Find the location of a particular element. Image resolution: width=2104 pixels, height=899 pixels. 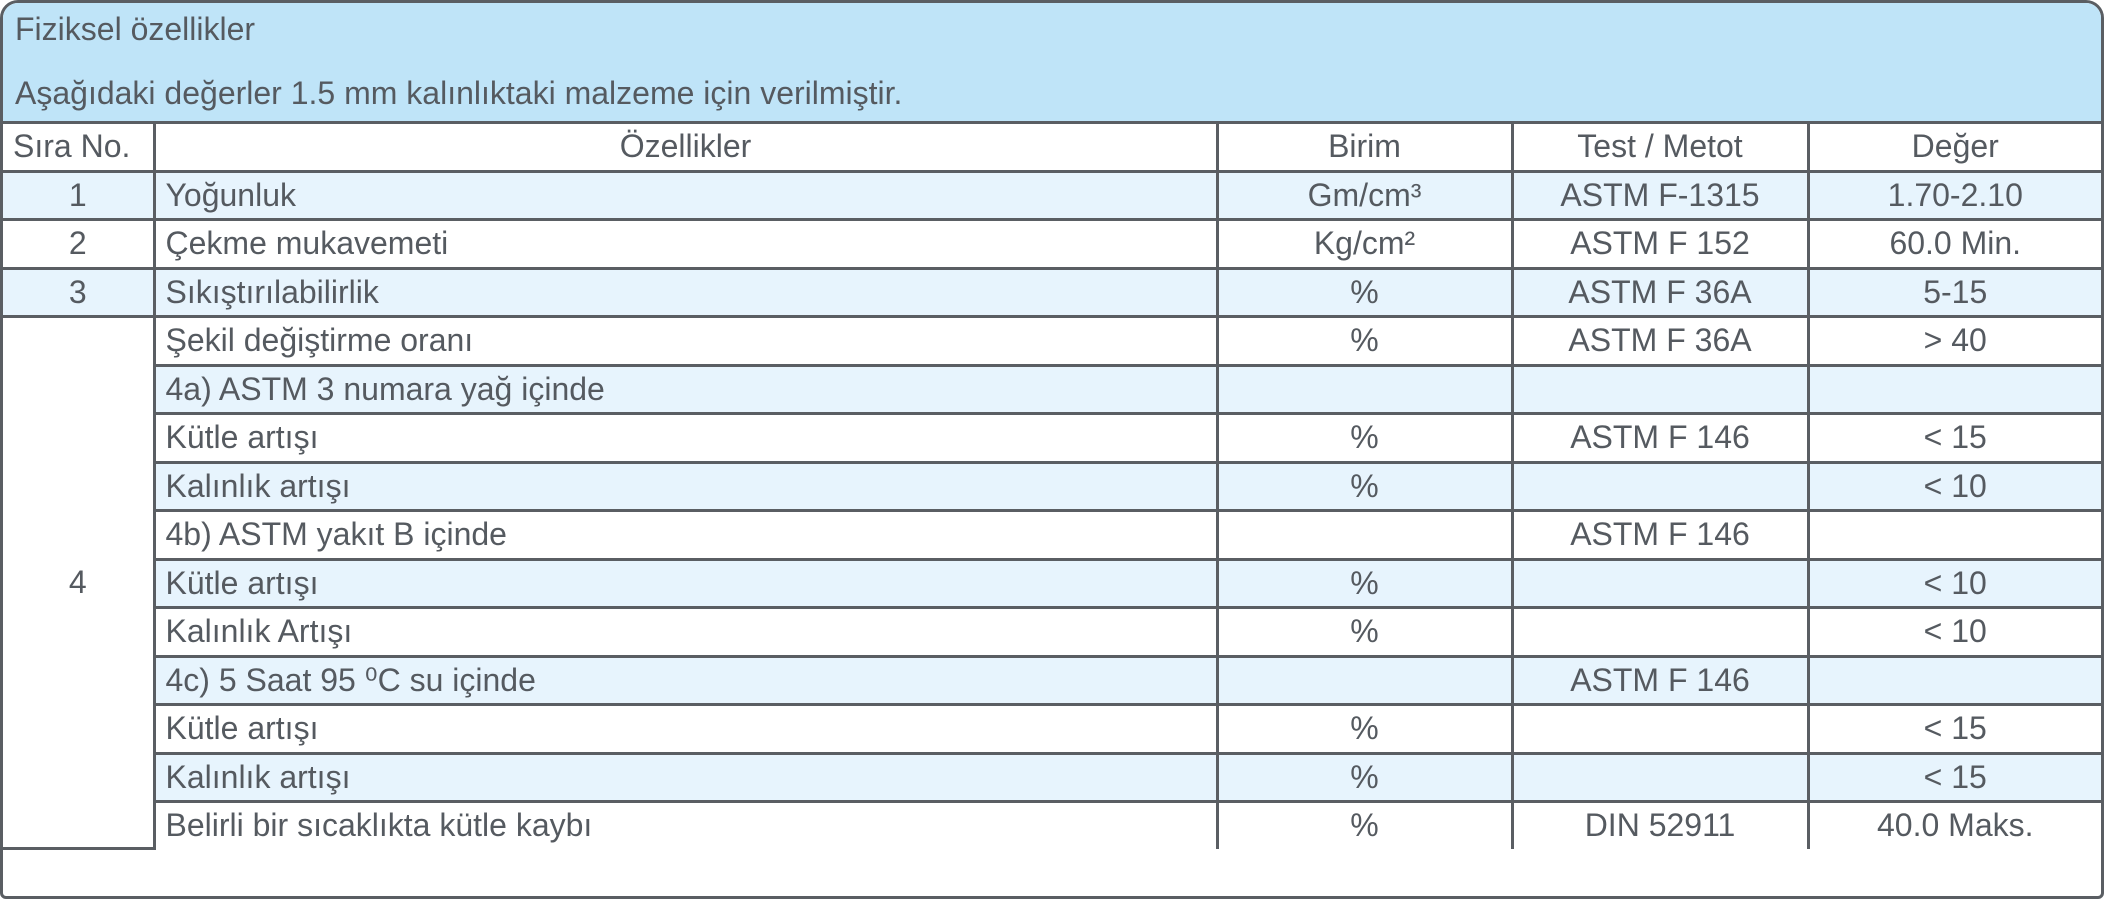

column-header-no: Sıra No. is located at coordinates (79, 148).